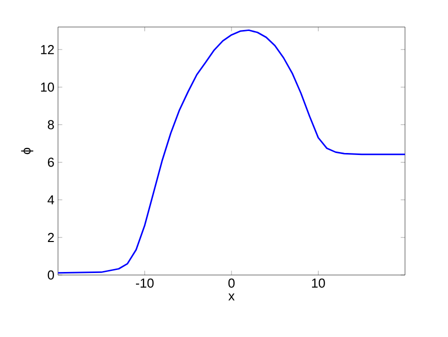 Image resolution: width=448 pixels, height=337 pixels. What do you see at coordinates (318, 283) in the screenshot?
I see `x-tick-label: 10` at bounding box center [318, 283].